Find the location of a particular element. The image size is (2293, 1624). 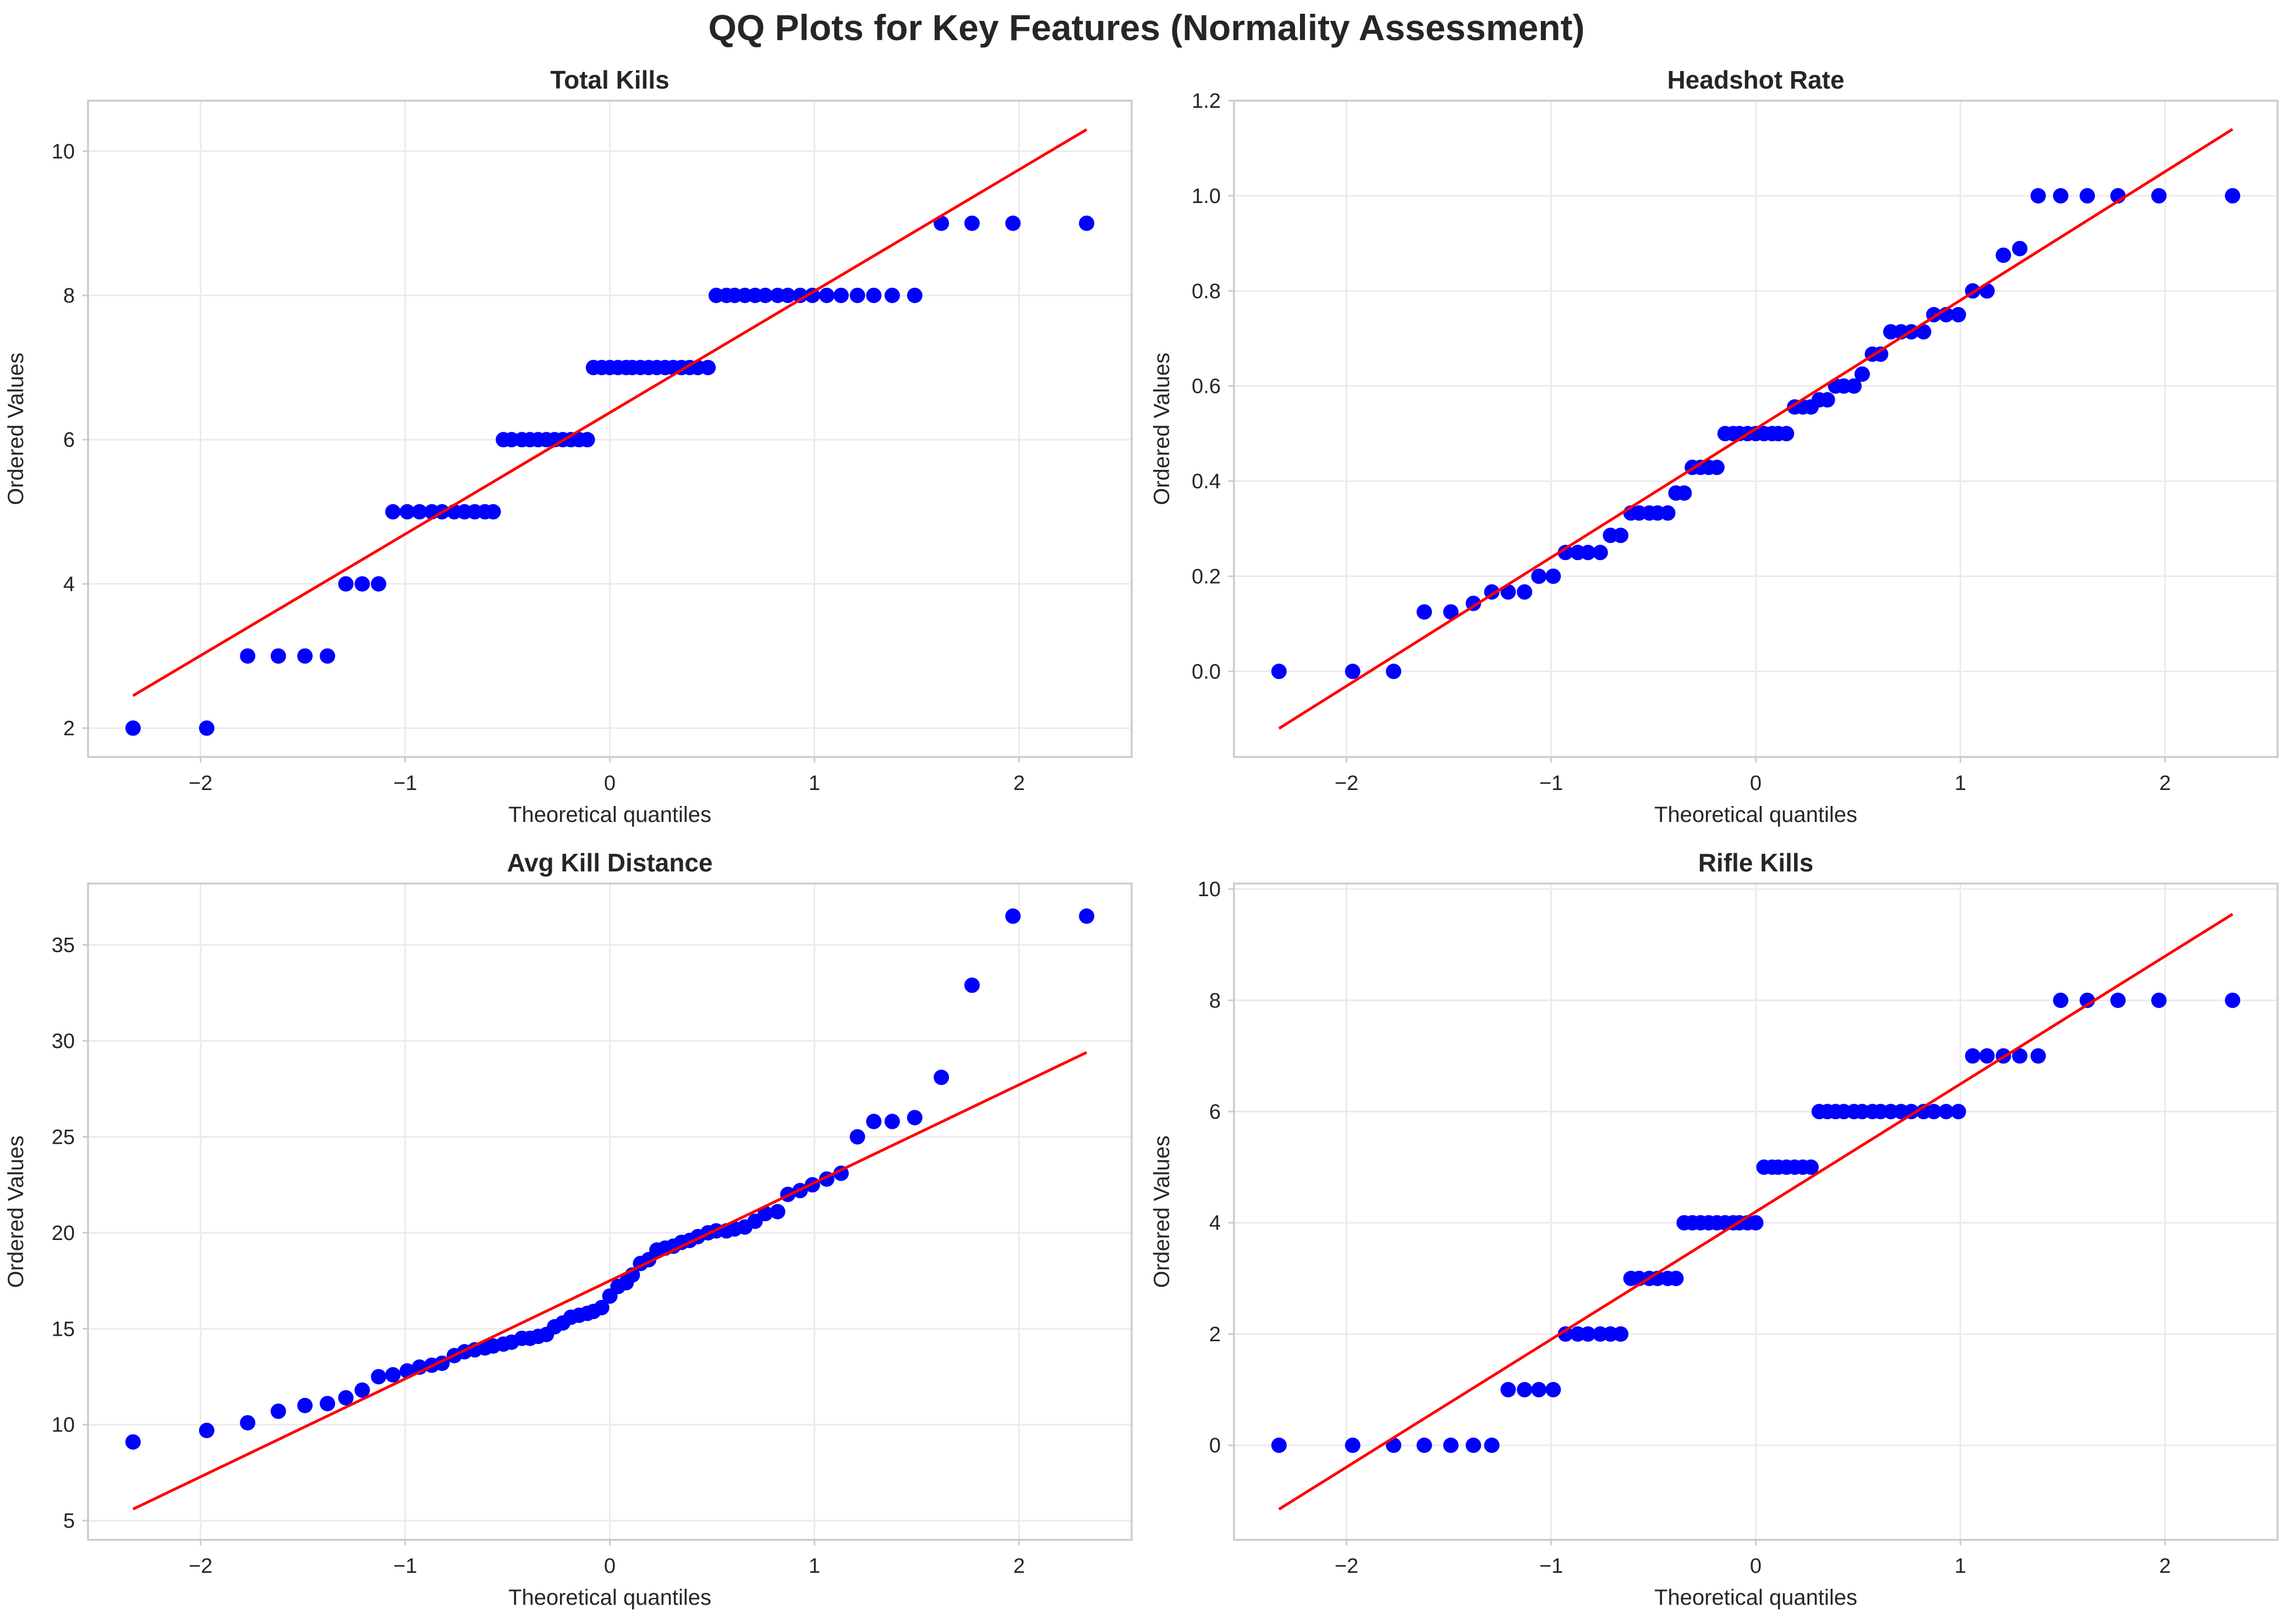

y-tick-label: 20 is located at coordinates (64, 1233).